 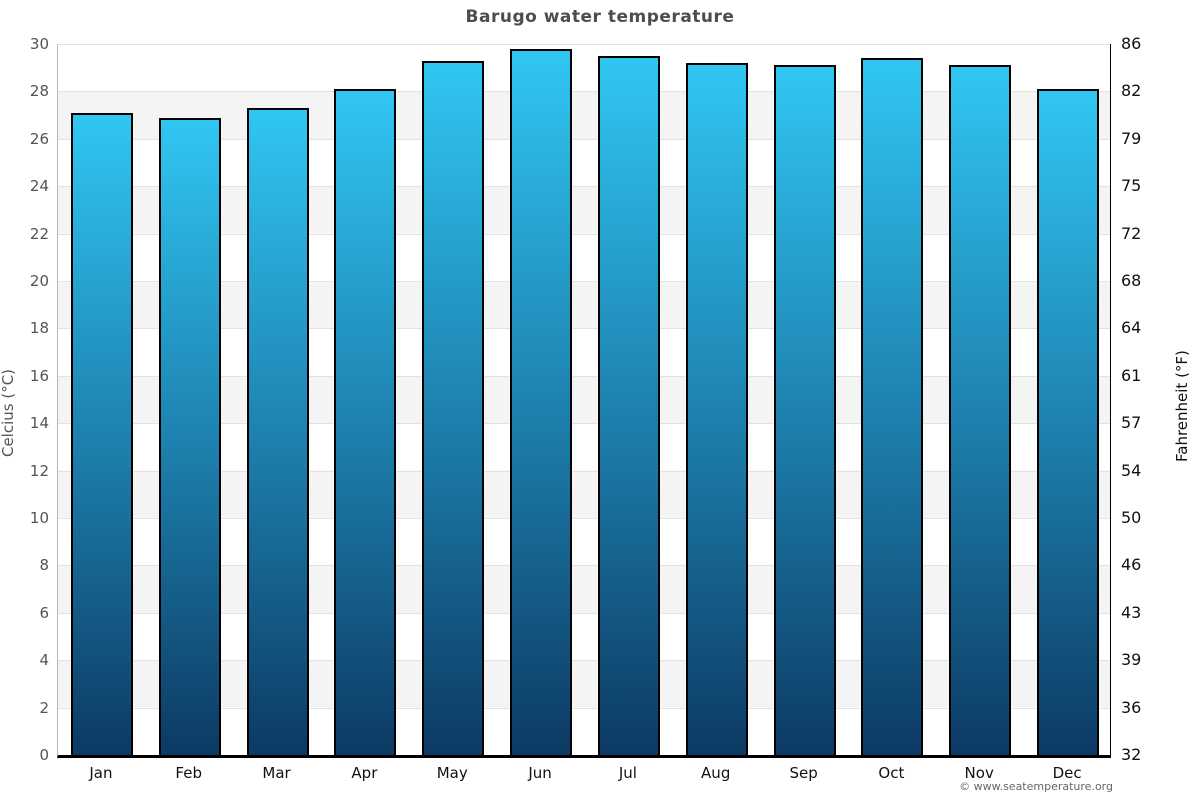 I want to click on y-axis-title-fahrenheit: Fahrenheit (°F), so click(x=1182, y=406).